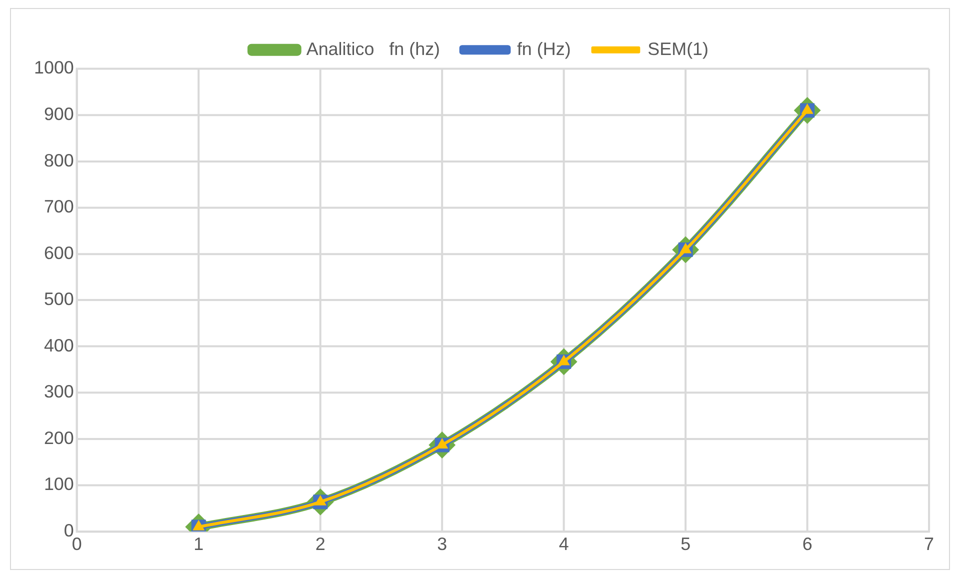 The image size is (959, 578). What do you see at coordinates (543, 48) in the screenshot?
I see `legend-label: fn (Hz)` at bounding box center [543, 48].